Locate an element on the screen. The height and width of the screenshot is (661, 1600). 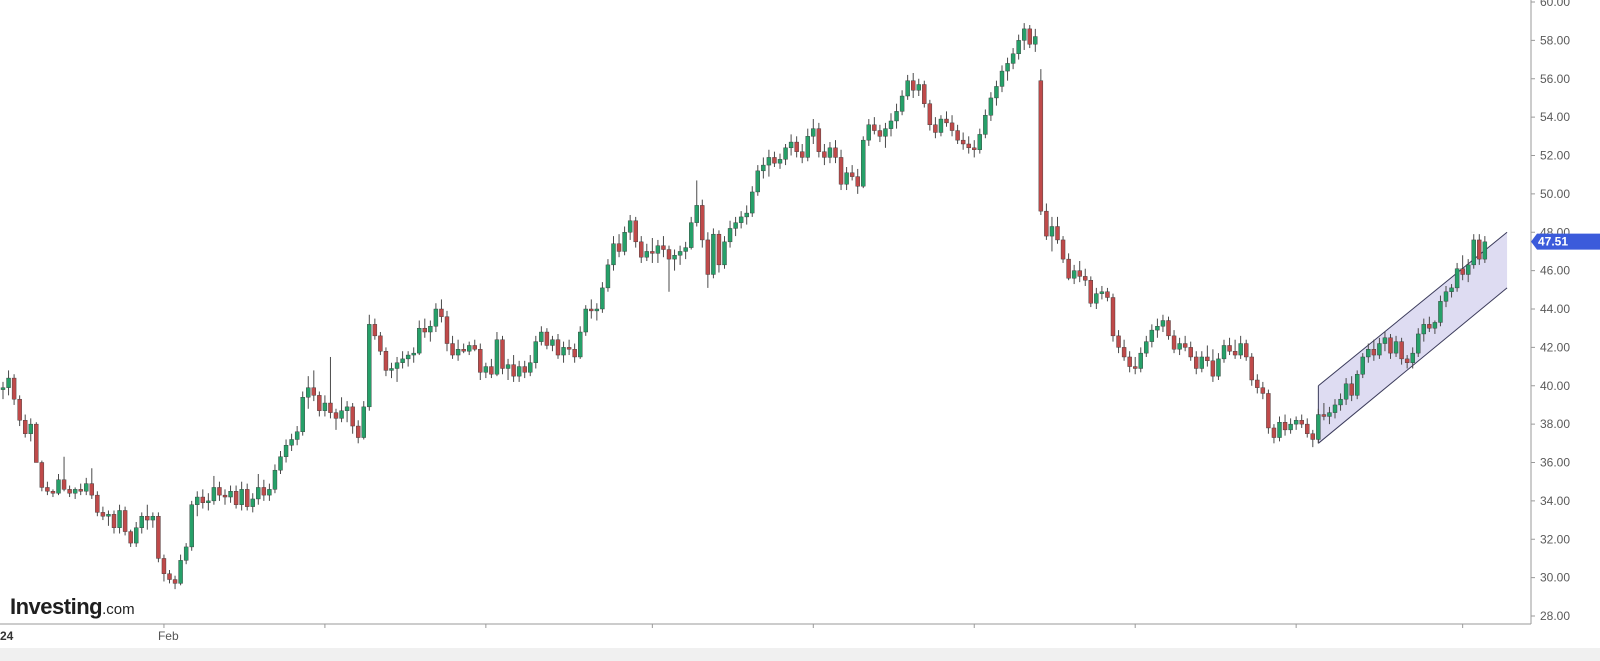
x-axis: 24Feb2025 is located at coordinates (765, 633).